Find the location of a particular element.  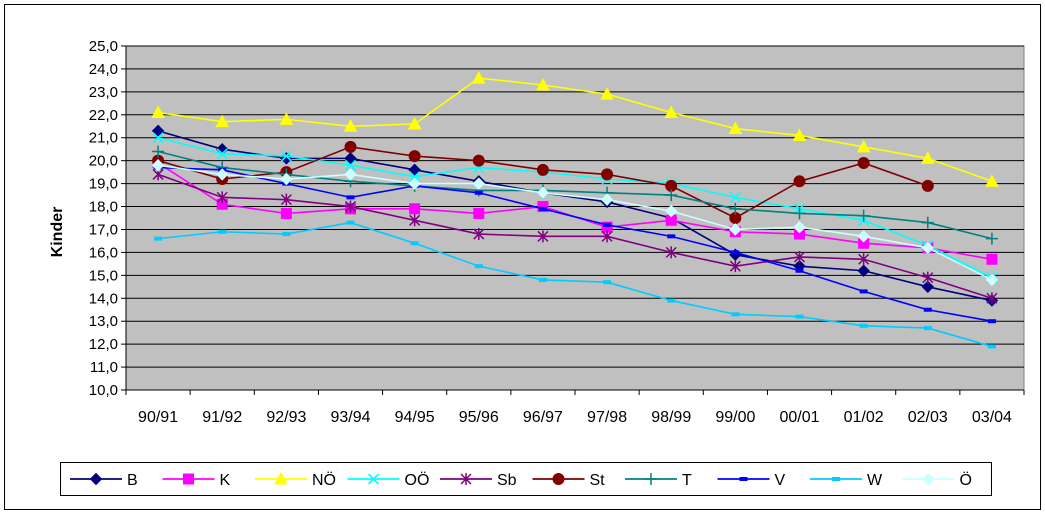

x-tick-label: 94/95 is located at coordinates (415, 417).